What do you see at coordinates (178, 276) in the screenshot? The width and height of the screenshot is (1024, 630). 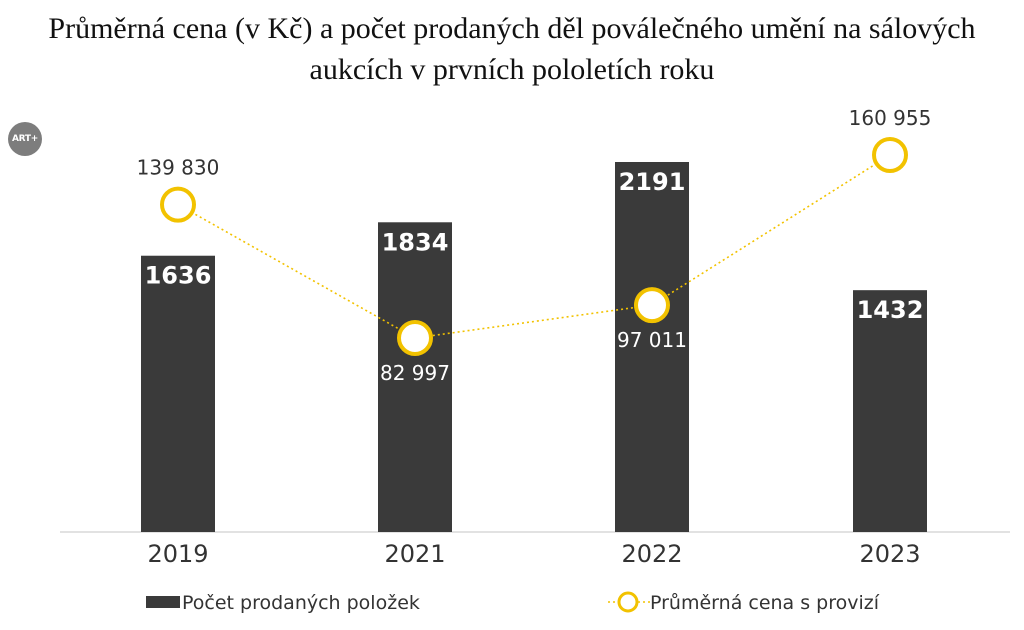 I see `bar-label-2019: 1636` at bounding box center [178, 276].